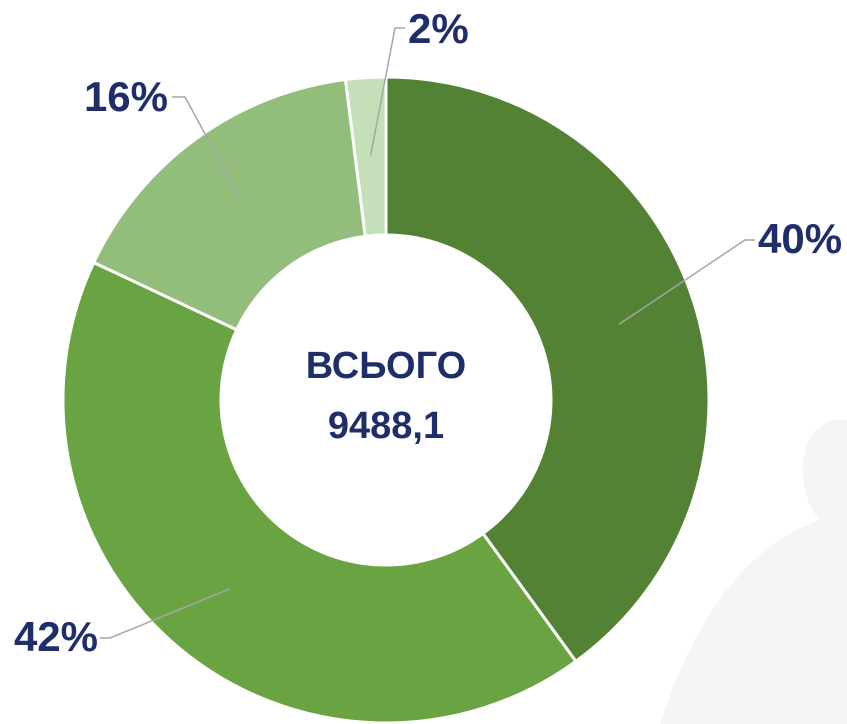  What do you see at coordinates (386, 426) in the screenshot?
I see `center-total: 9488,1` at bounding box center [386, 426].